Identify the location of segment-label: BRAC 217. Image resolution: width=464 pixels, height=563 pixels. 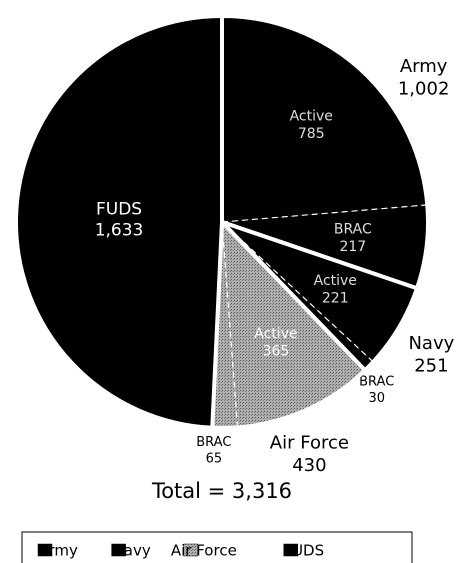
(353, 239).